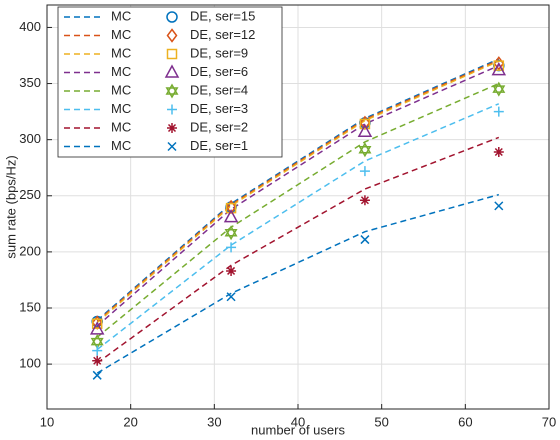  What do you see at coordinates (130, 421) in the screenshot?
I see `x-tick-label: 20` at bounding box center [130, 421].